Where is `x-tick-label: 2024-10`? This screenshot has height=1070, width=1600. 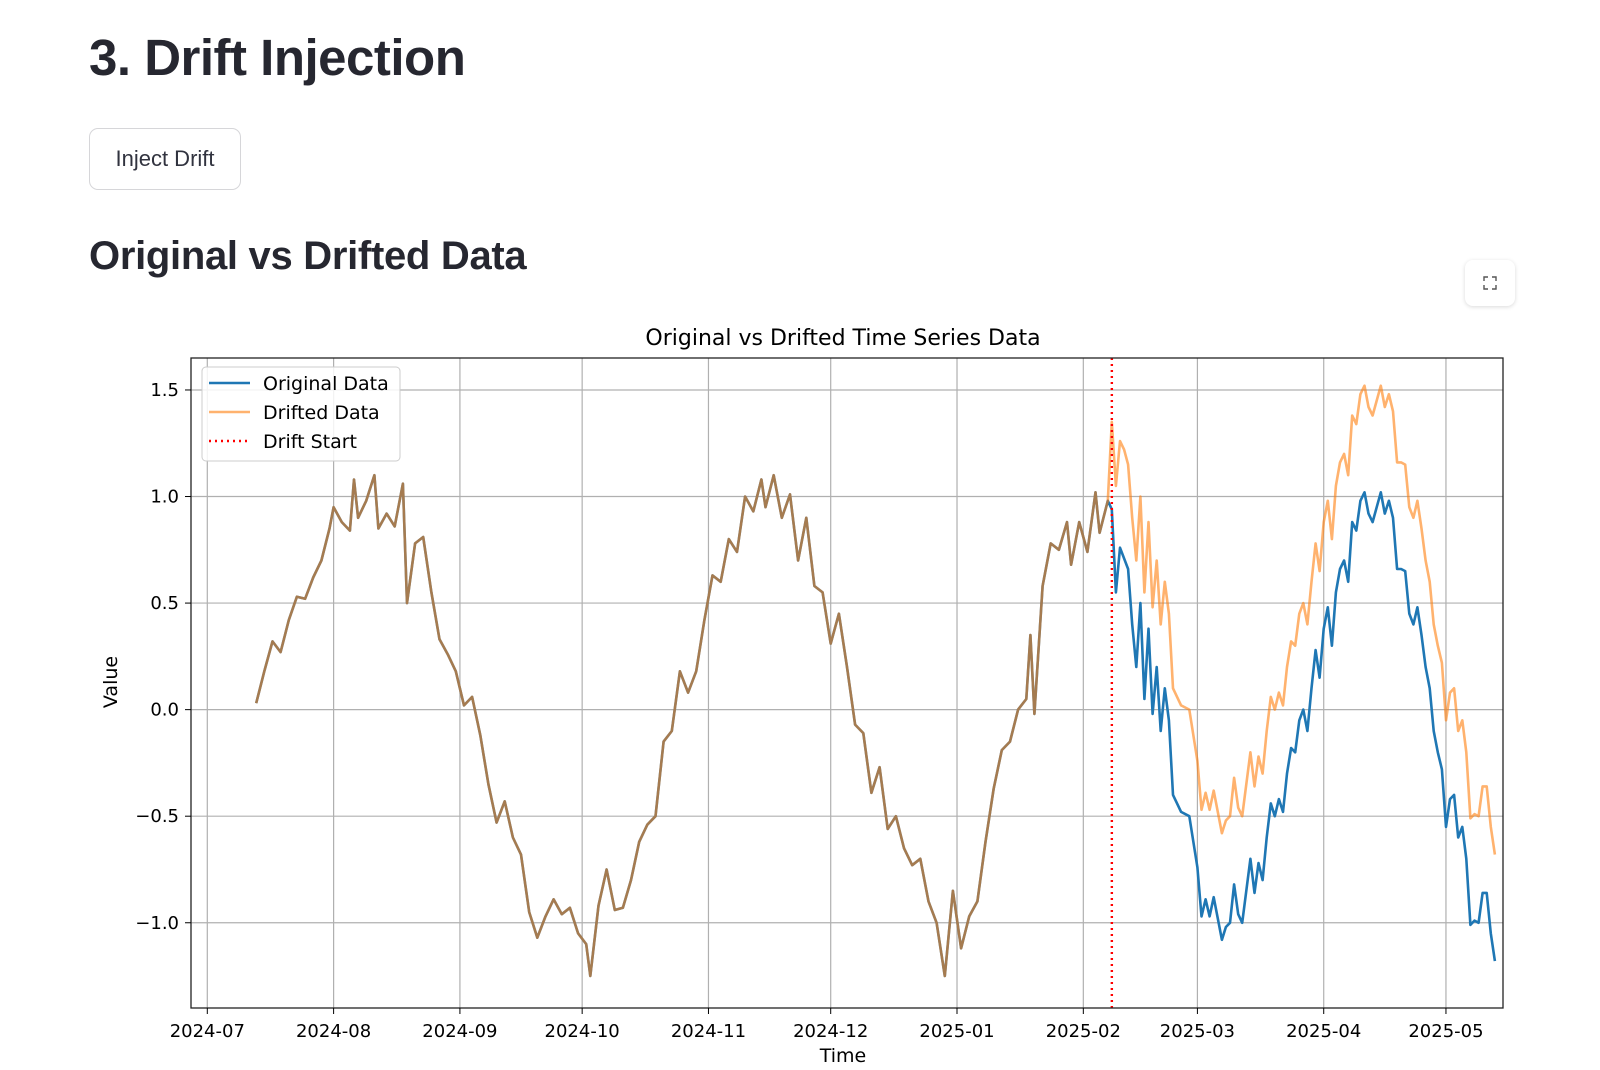 x-tick-label: 2024-10 is located at coordinates (582, 1031).